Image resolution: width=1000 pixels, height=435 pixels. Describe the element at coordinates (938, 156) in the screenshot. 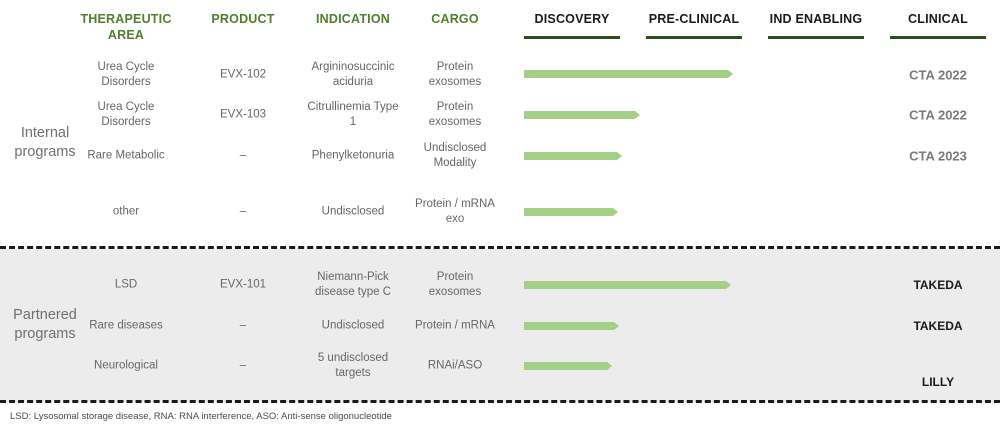

I see `row-status: CTA 2023` at that location.